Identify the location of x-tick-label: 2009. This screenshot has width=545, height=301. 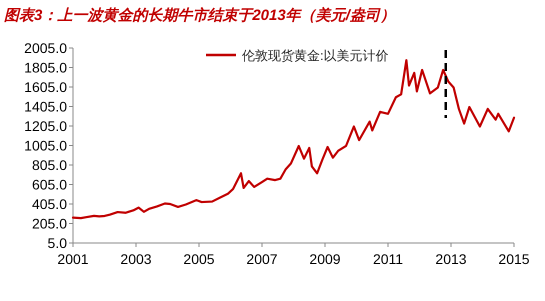
(325, 259).